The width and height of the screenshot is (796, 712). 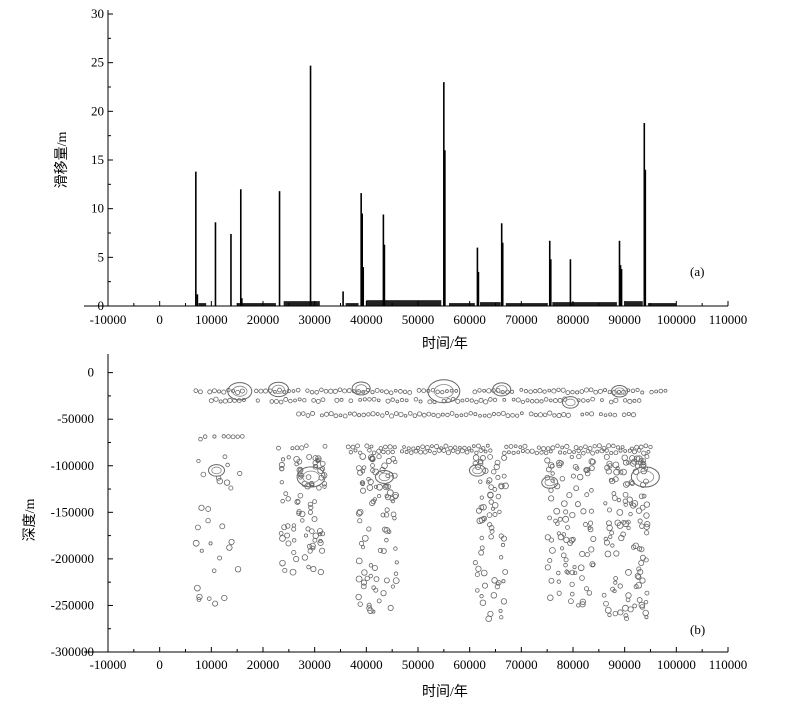 What do you see at coordinates (573, 319) in the screenshot?
I see `panel-a-x-tick-label-9: 80000` at bounding box center [573, 319].